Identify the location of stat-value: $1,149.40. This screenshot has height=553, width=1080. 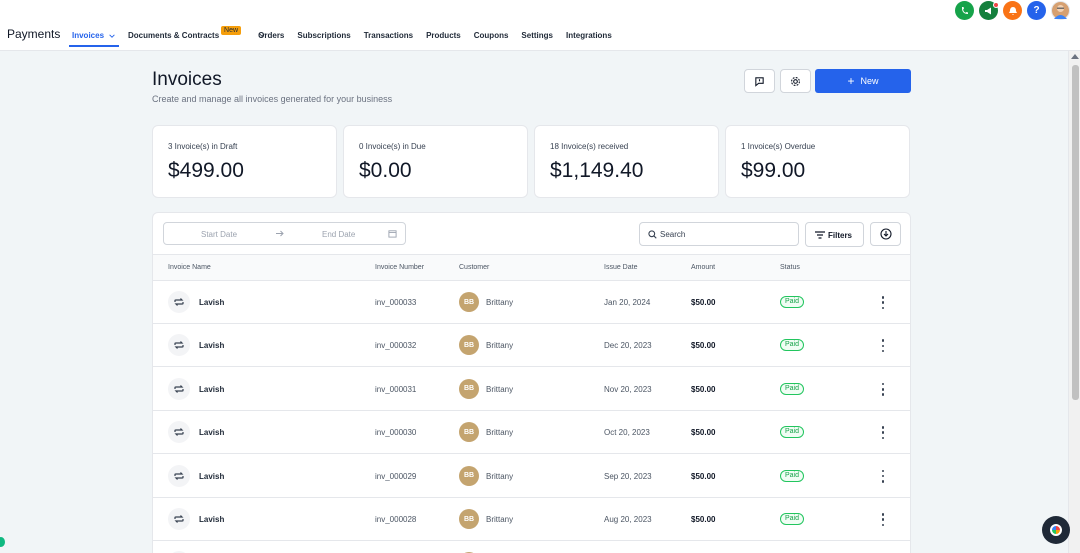
(597, 170).